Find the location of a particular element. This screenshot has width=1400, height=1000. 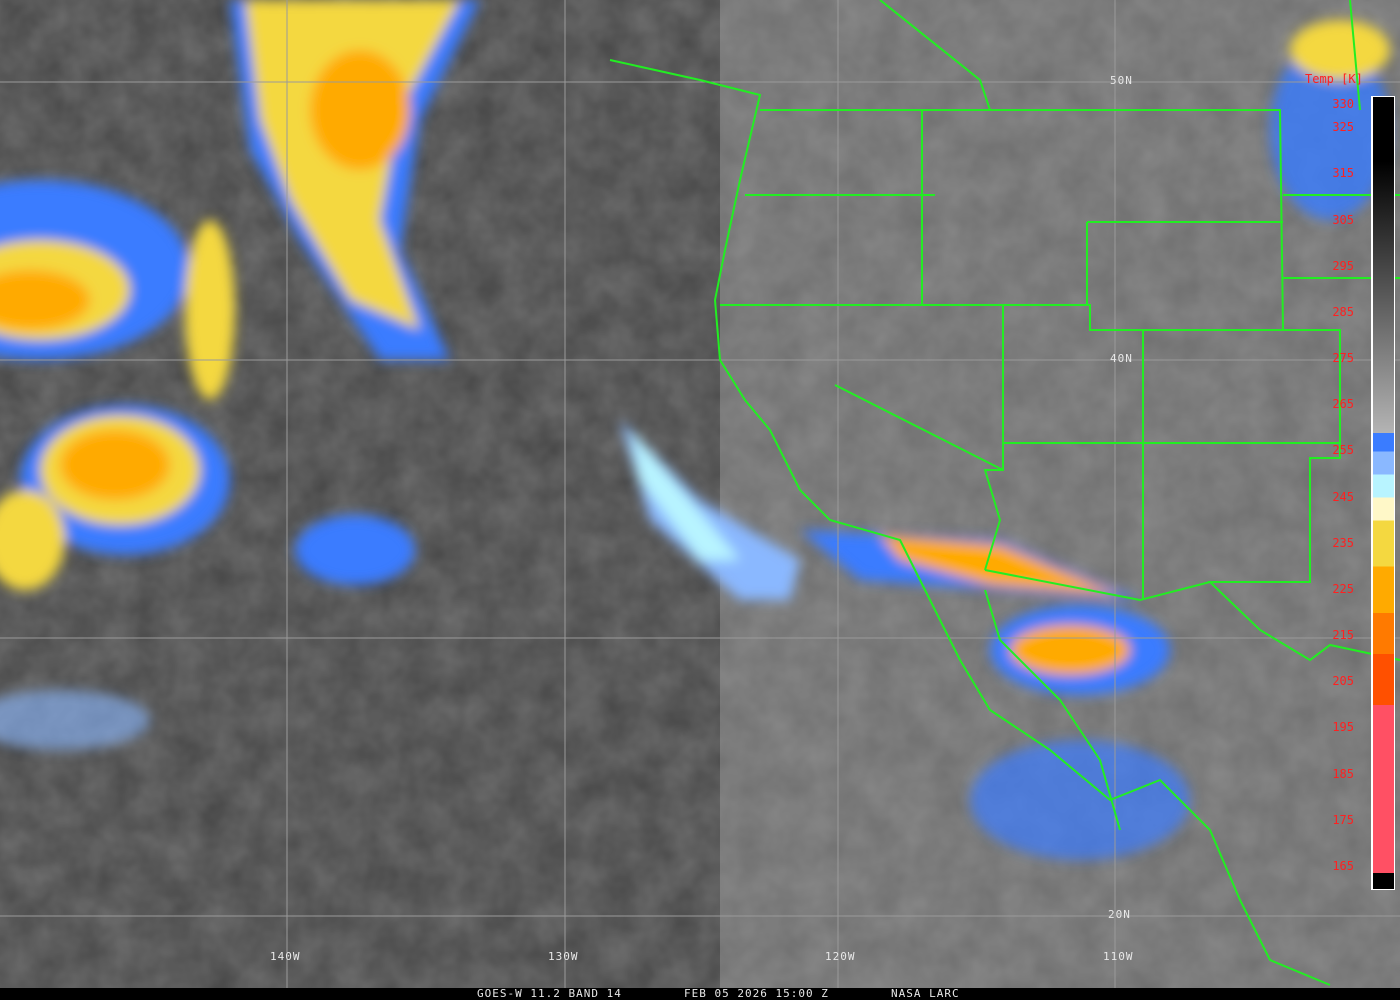

lat-label-50n: 50N is located at coordinates (1121, 80).